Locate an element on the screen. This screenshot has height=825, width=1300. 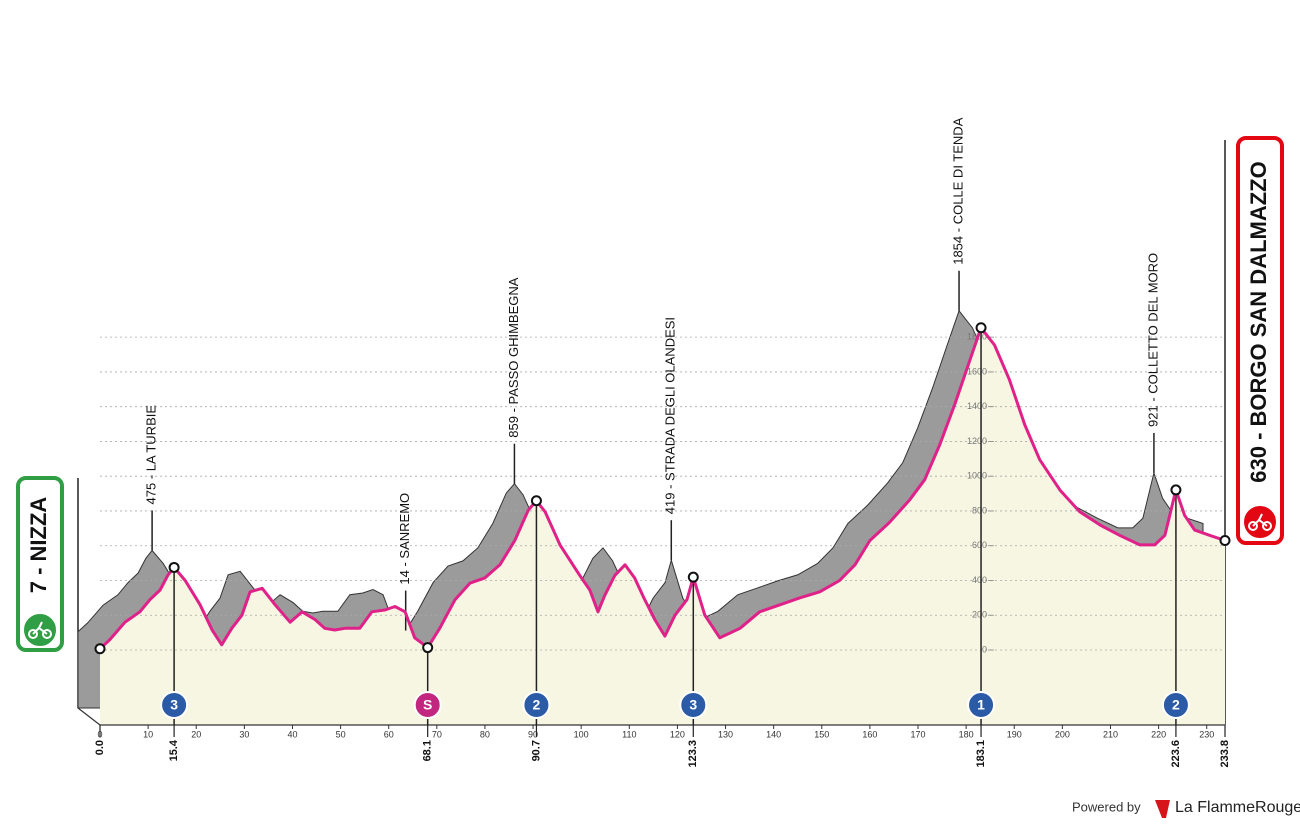
x-tick-label: 220 is located at coordinates (1158, 734).